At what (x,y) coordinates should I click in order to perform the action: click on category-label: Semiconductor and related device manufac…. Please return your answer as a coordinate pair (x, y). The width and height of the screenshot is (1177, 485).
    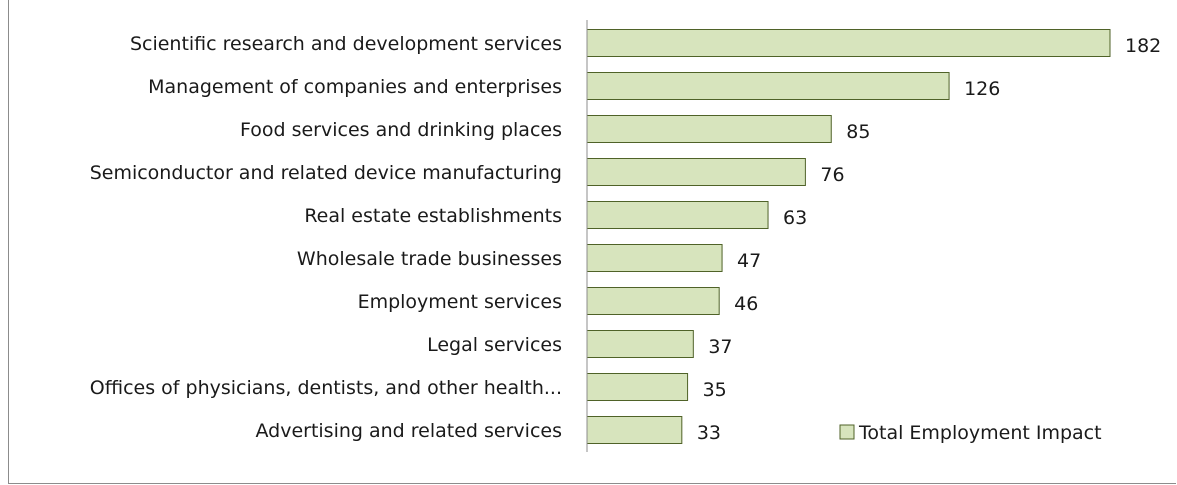
    Looking at the image, I should click on (326, 173).